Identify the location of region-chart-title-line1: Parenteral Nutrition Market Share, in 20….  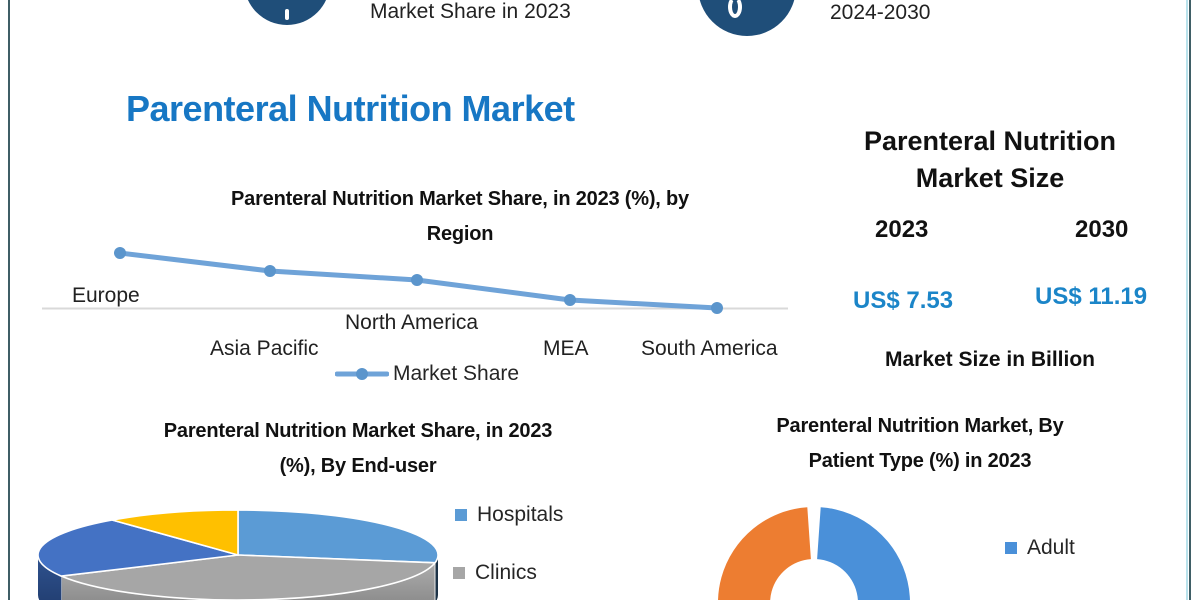
(460, 199).